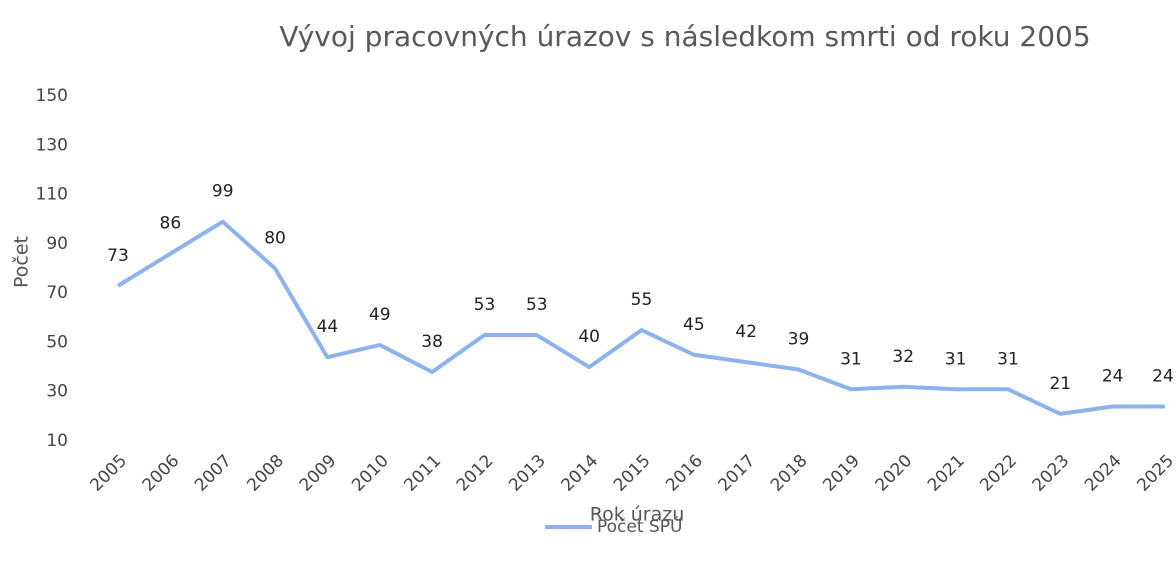  Describe the element at coordinates (527, 473) in the screenshot. I see `x-tick-label: 2013` at that location.